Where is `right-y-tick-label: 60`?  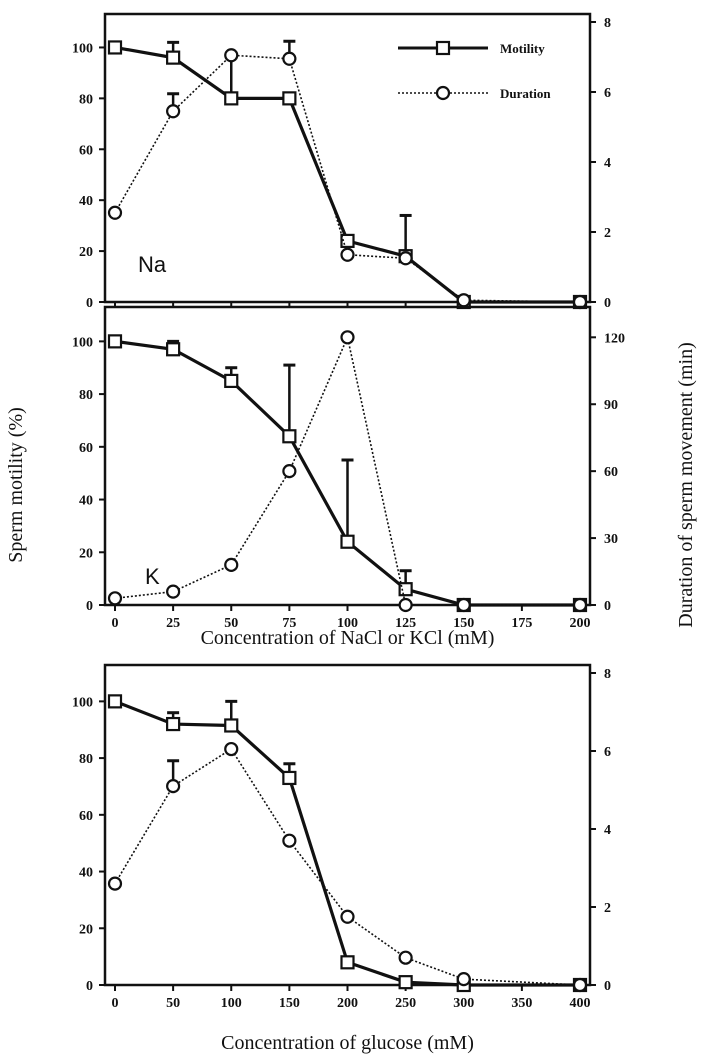
right-y-tick-label: 60 is located at coordinates (611, 472).